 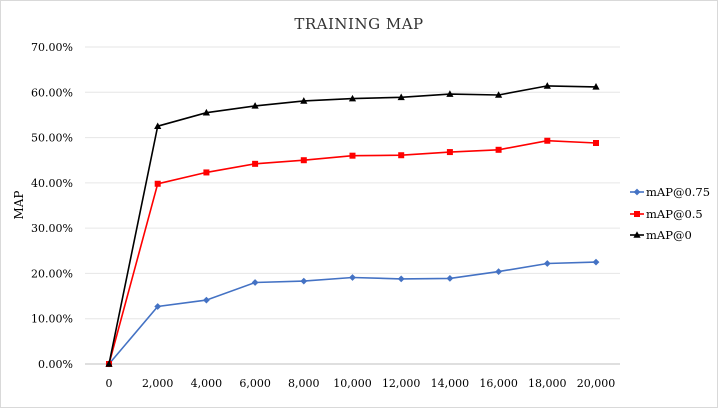 What do you see at coordinates (52, 47) in the screenshot?
I see `y-tick-label: 70.00%` at bounding box center [52, 47].